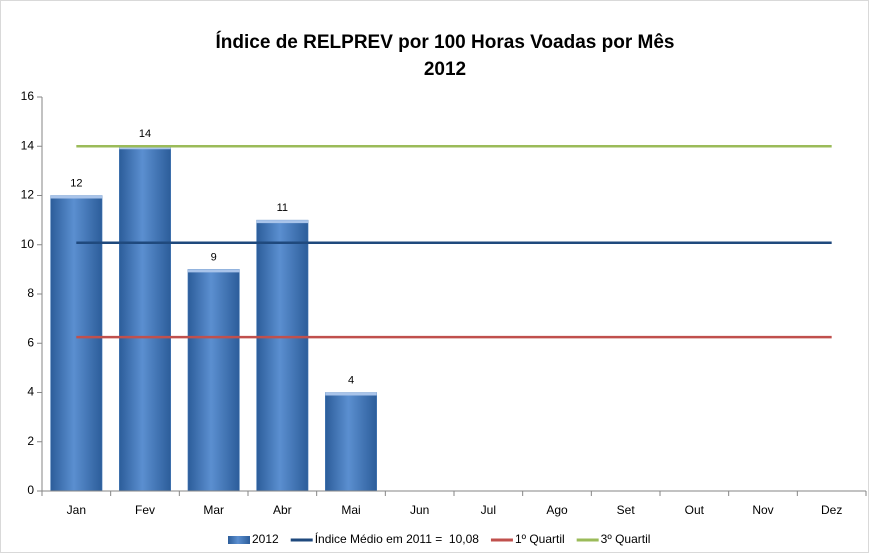 The image size is (869, 553). I want to click on x-tick-label: Out, so click(695, 510).